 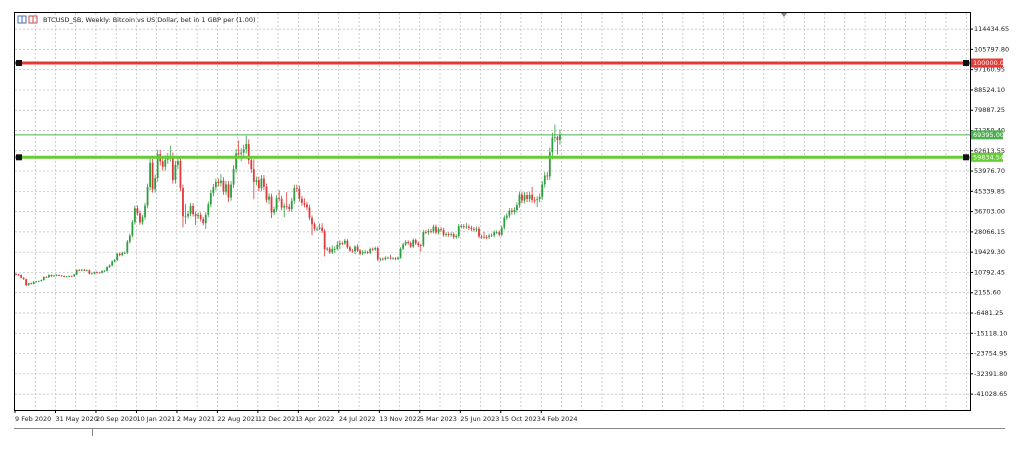 I want to click on x-tick-label: 3 Apr 2022, so click(x=316, y=419).